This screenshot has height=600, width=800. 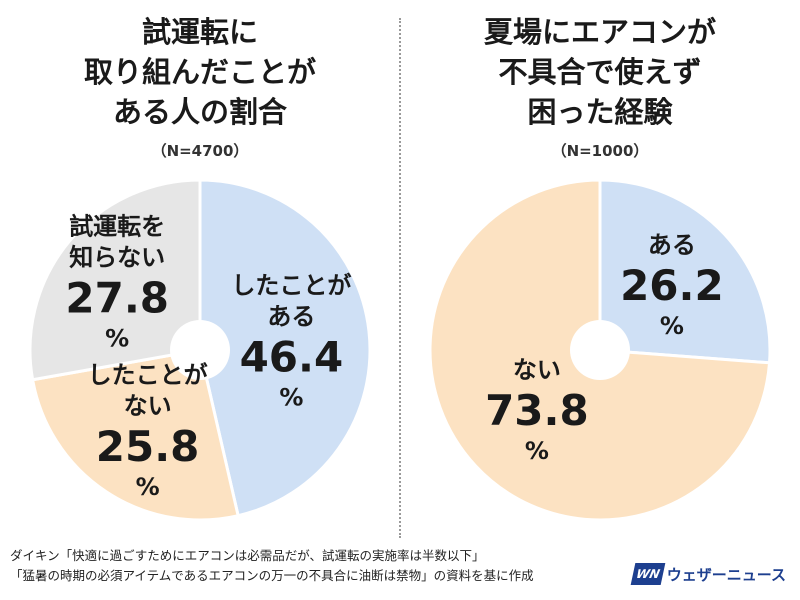 What do you see at coordinates (199, 112) in the screenshot?
I see `chart-title-line: ある人の割合` at bounding box center [199, 112].